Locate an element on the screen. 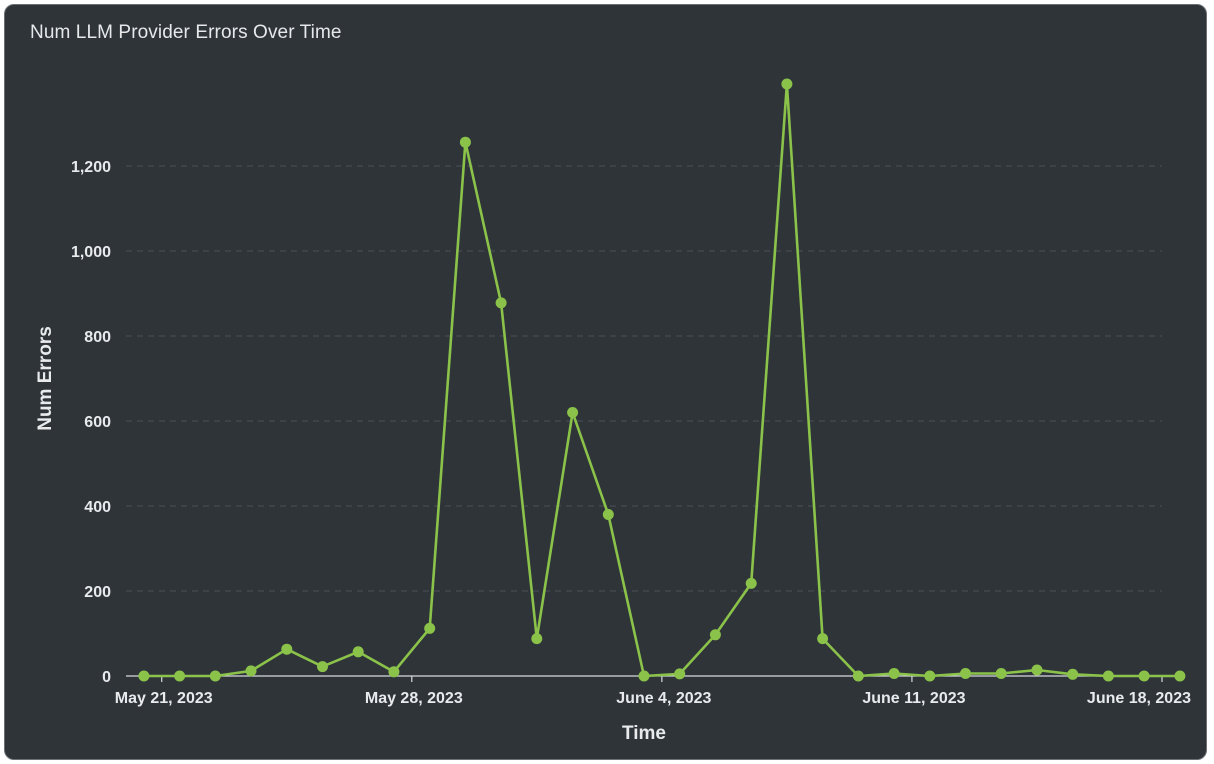 This screenshot has height=764, width=1214. y-tick-label: 400 is located at coordinates (97, 507).